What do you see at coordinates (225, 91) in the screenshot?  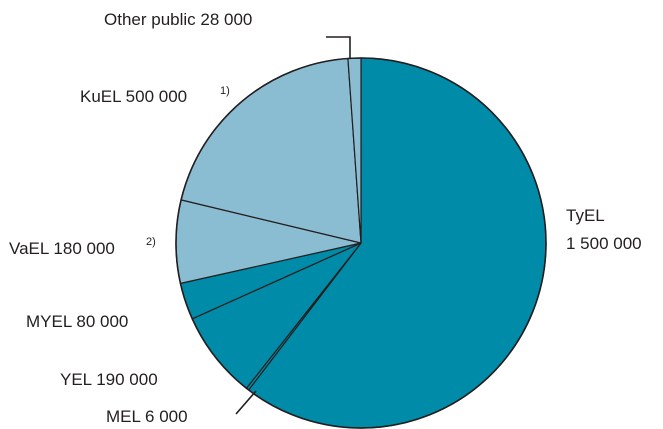 I see `footnote-kuel: 1)` at bounding box center [225, 91].